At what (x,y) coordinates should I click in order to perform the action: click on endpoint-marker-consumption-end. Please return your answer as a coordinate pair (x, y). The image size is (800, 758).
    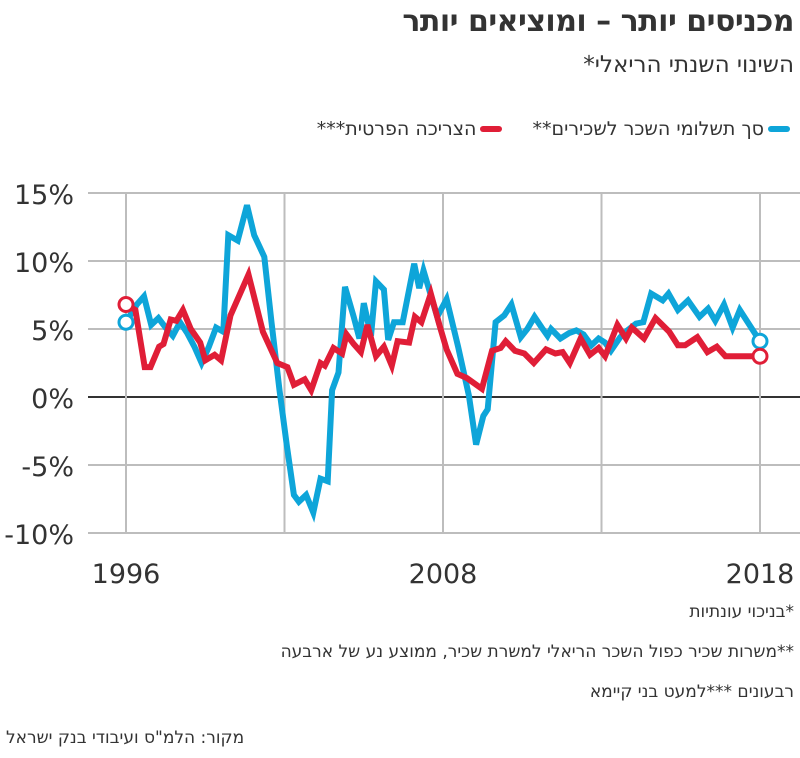
    Looking at the image, I should click on (760, 356).